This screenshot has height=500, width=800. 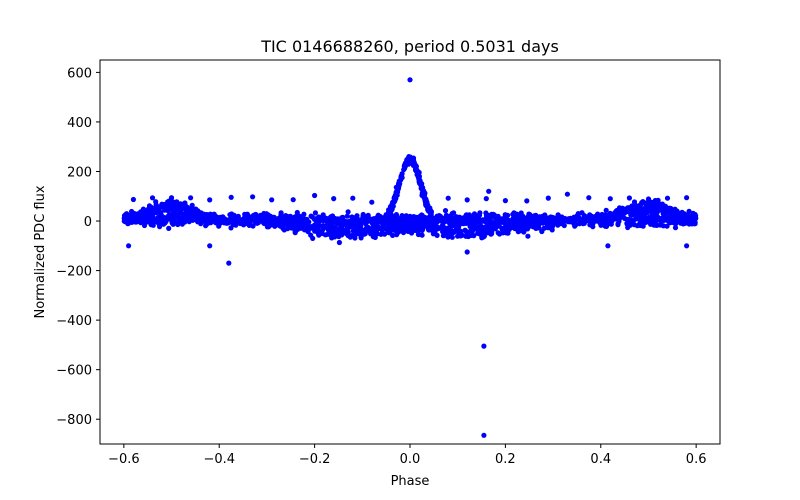 I want to click on y-tick-label: 400, so click(x=79, y=123).